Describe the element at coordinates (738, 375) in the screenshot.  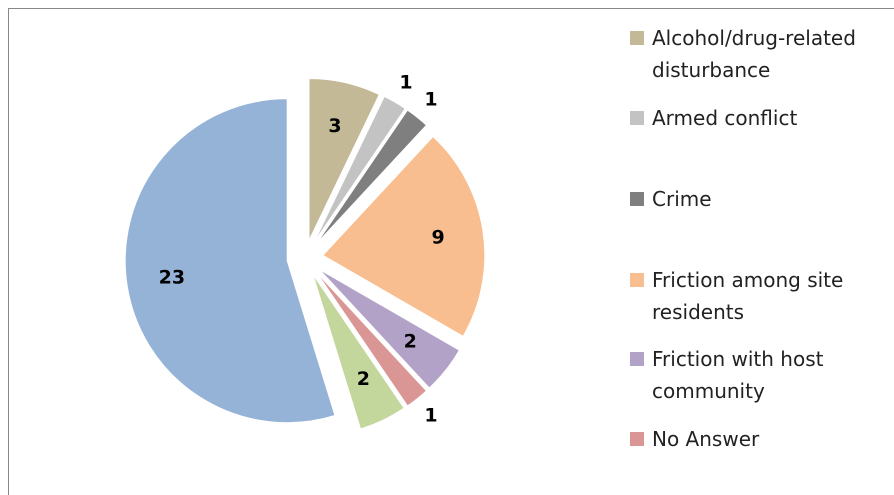
I see `legend-label: Friction with host community` at that location.